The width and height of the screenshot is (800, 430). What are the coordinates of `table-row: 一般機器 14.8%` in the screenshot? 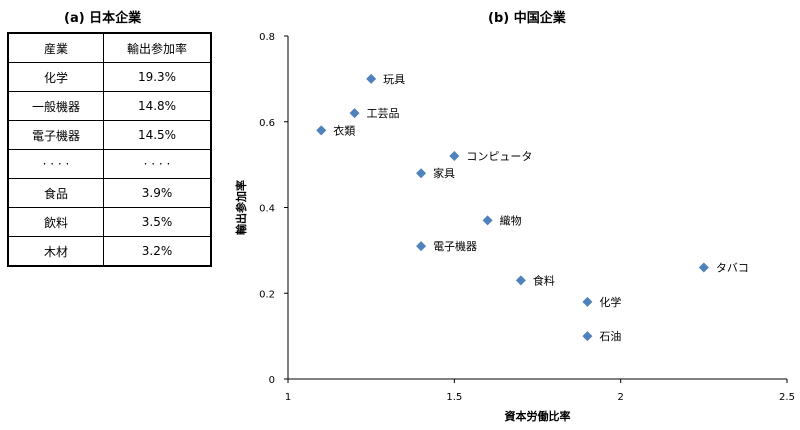 It's located at (109, 106).